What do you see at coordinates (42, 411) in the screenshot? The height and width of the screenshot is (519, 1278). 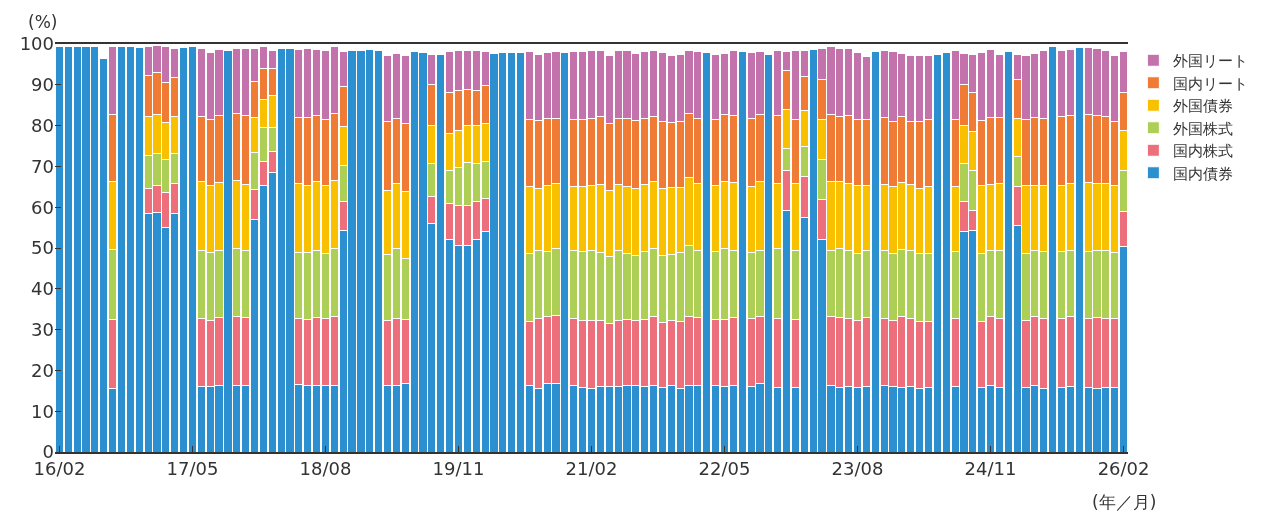 I see `y-tick-label: 10` at bounding box center [42, 411].